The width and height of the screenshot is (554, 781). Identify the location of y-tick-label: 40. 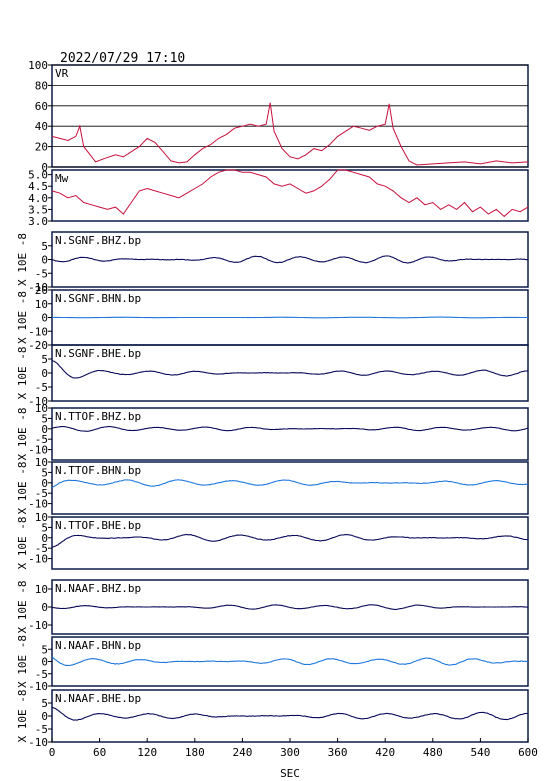
(41, 126).